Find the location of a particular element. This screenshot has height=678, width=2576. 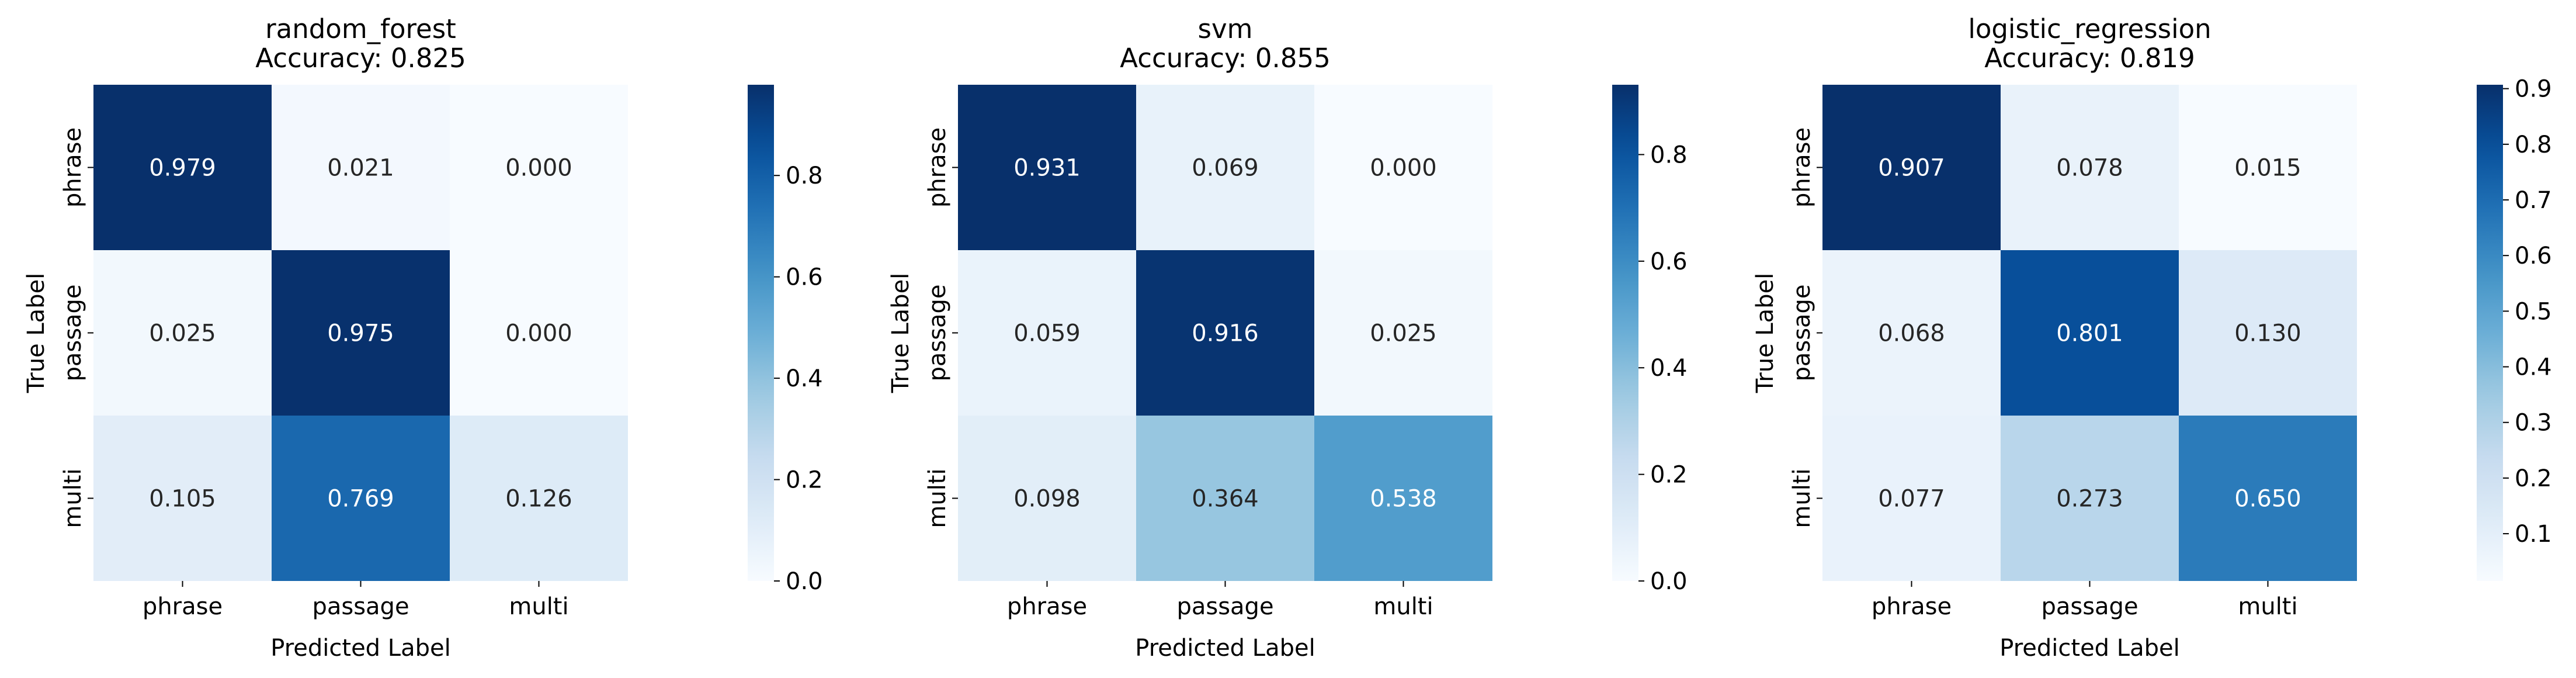

cell-value-label: 0.650 is located at coordinates (2267, 499).